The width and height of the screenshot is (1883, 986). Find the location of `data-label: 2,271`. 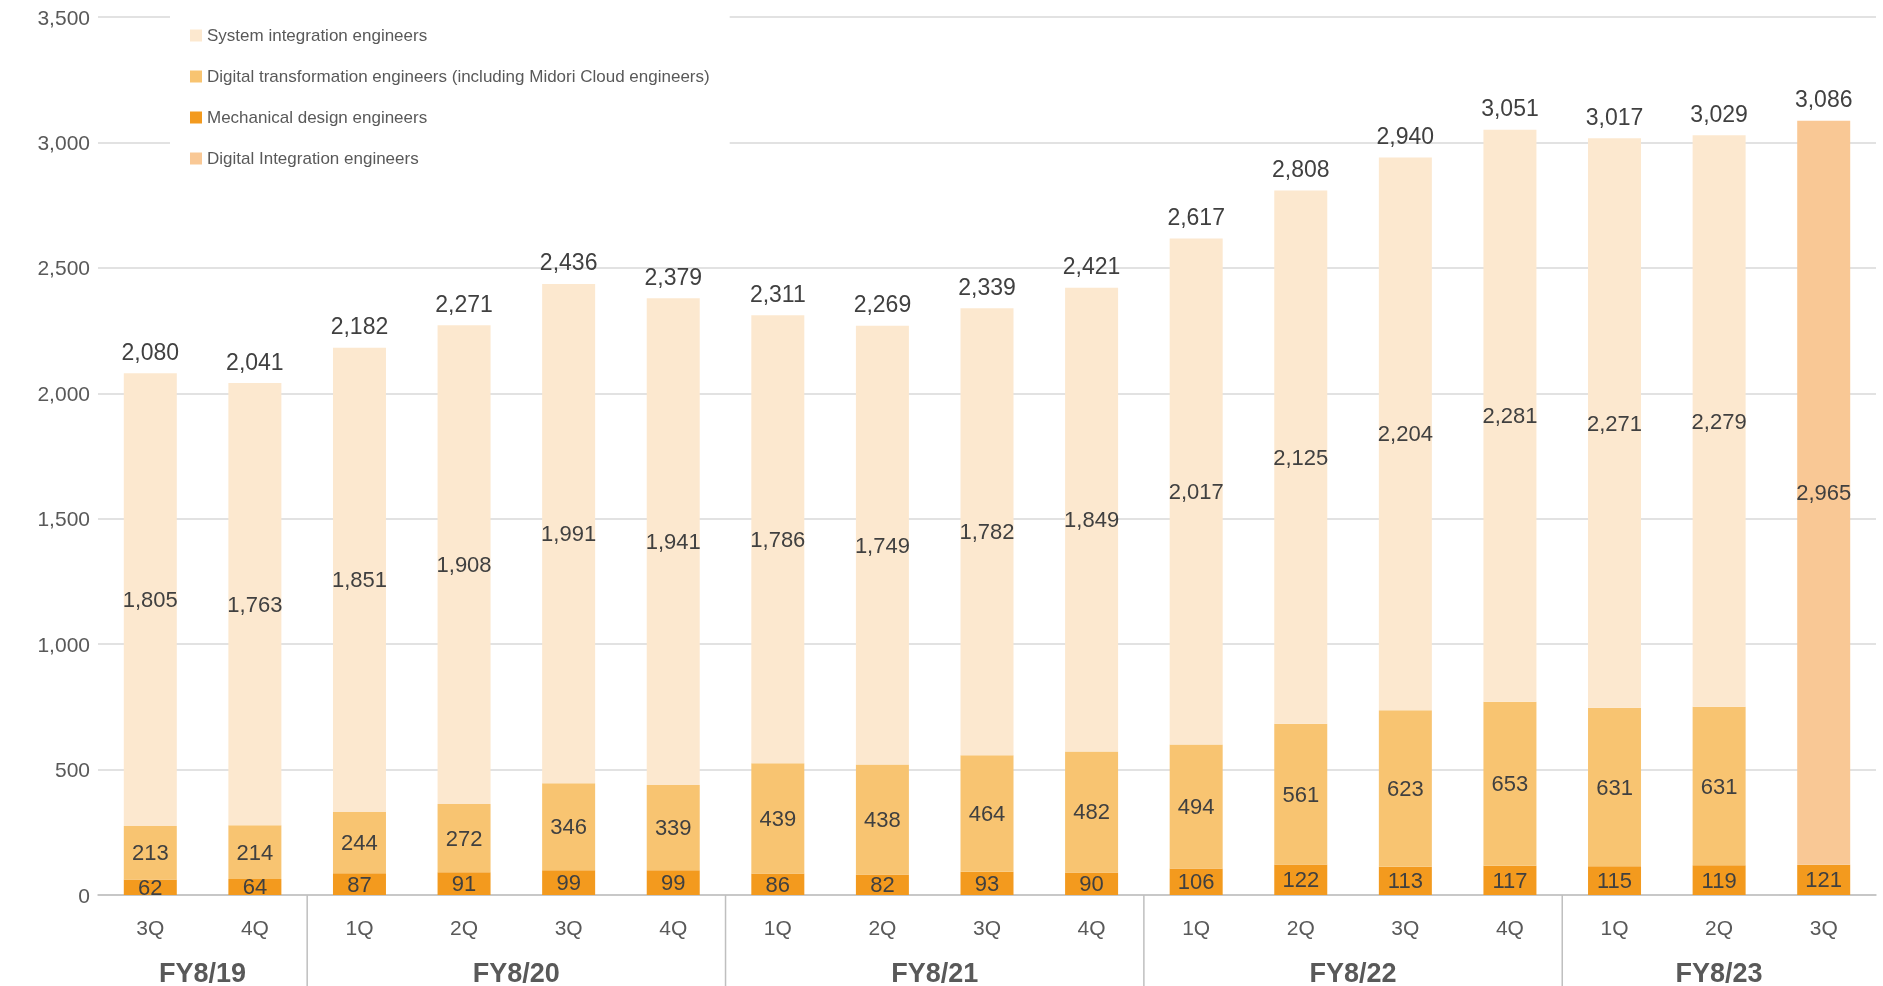

data-label: 2,271 is located at coordinates (1615, 423).